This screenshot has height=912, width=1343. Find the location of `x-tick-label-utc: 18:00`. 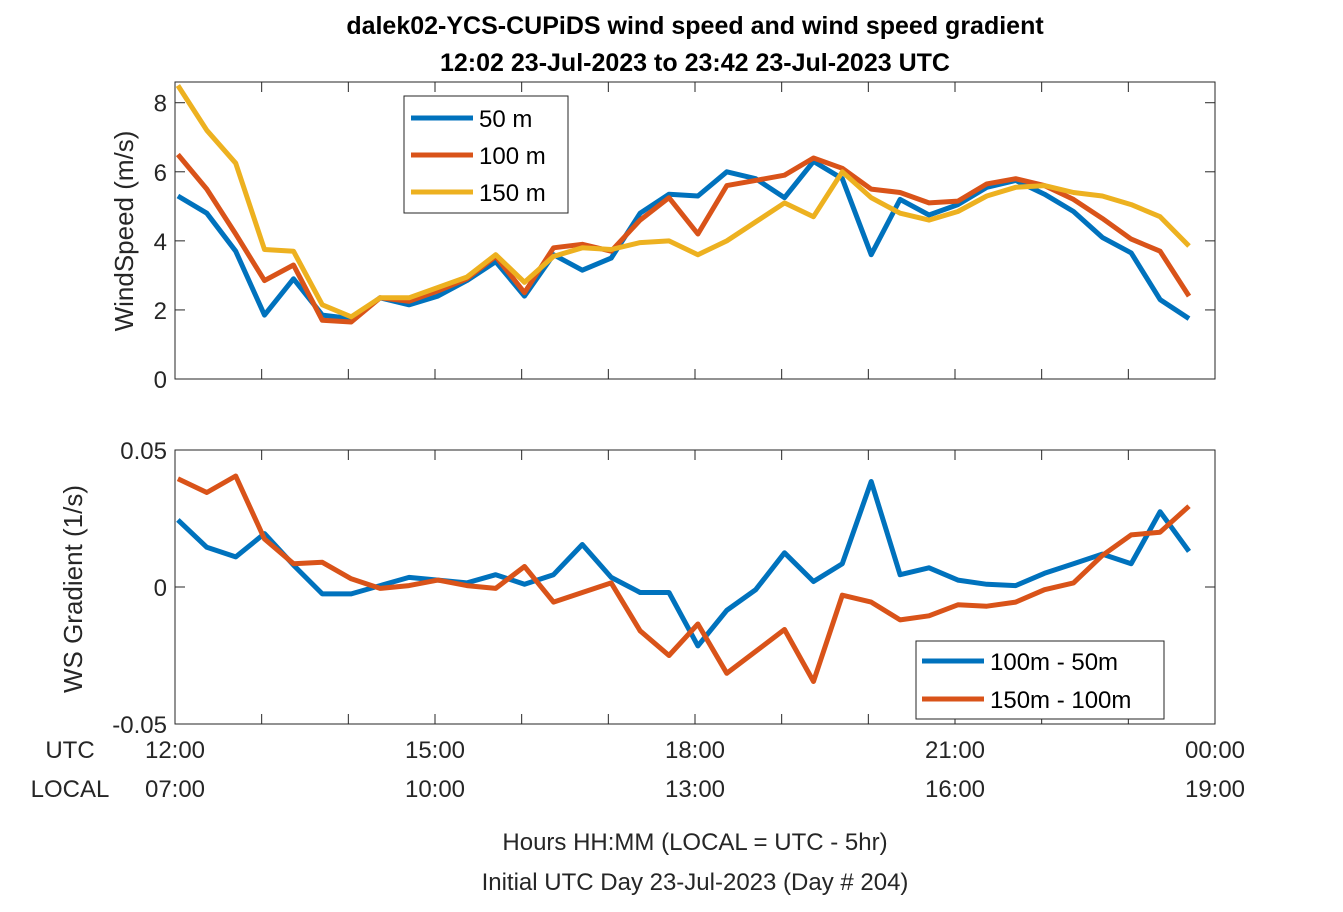

x-tick-label-utc: 18:00 is located at coordinates (695, 750).